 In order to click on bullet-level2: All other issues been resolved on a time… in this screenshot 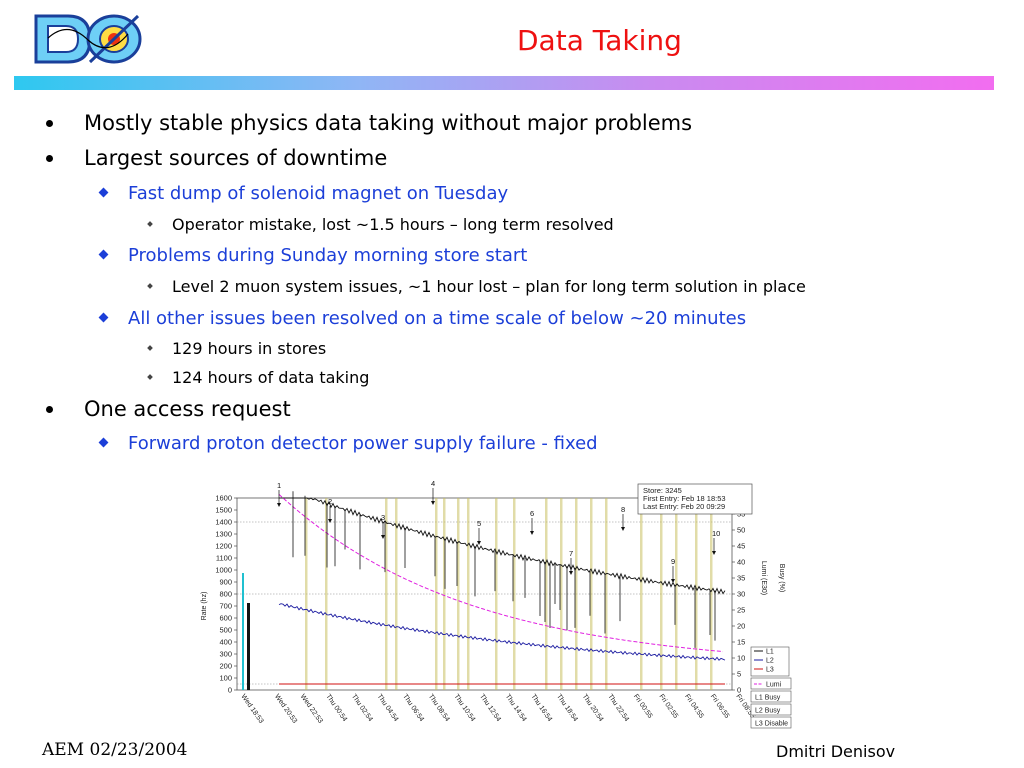, I will do `click(422, 318)`.